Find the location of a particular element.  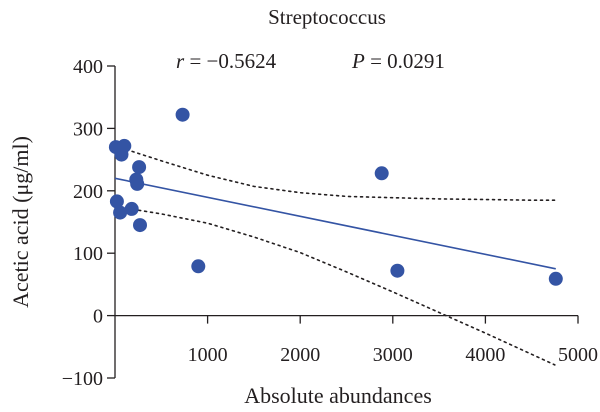

x-axis-title: Absolute abundances is located at coordinates (338, 395).